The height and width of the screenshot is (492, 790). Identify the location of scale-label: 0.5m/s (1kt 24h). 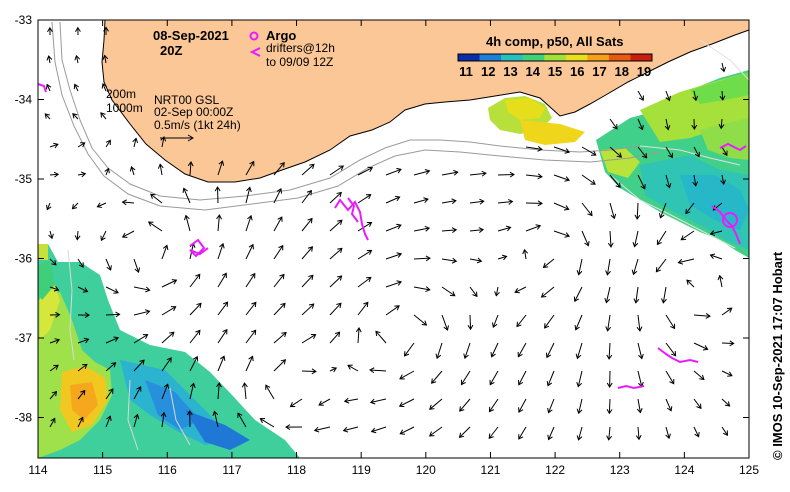
(197, 125).